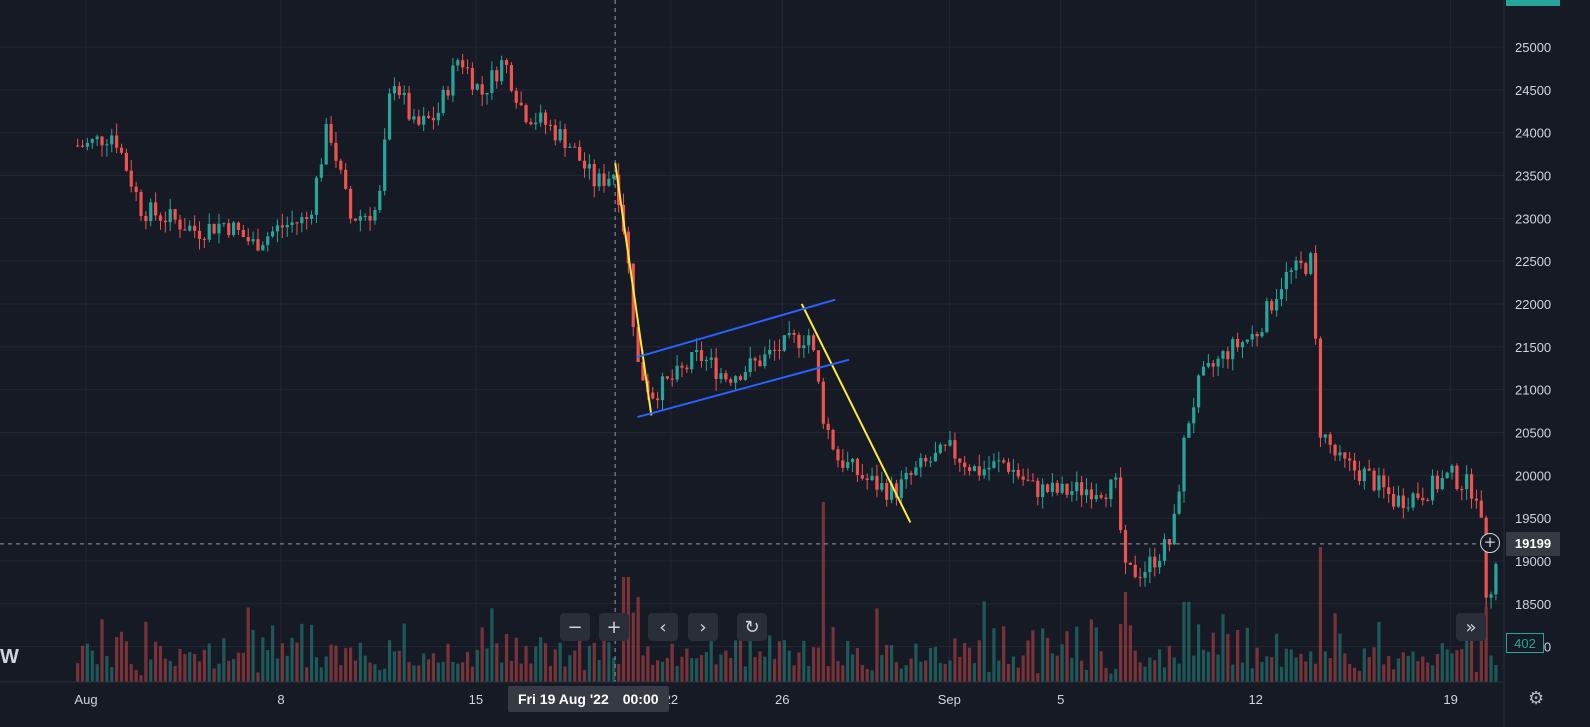  I want to click on zoom-in-button: +, so click(614, 627).